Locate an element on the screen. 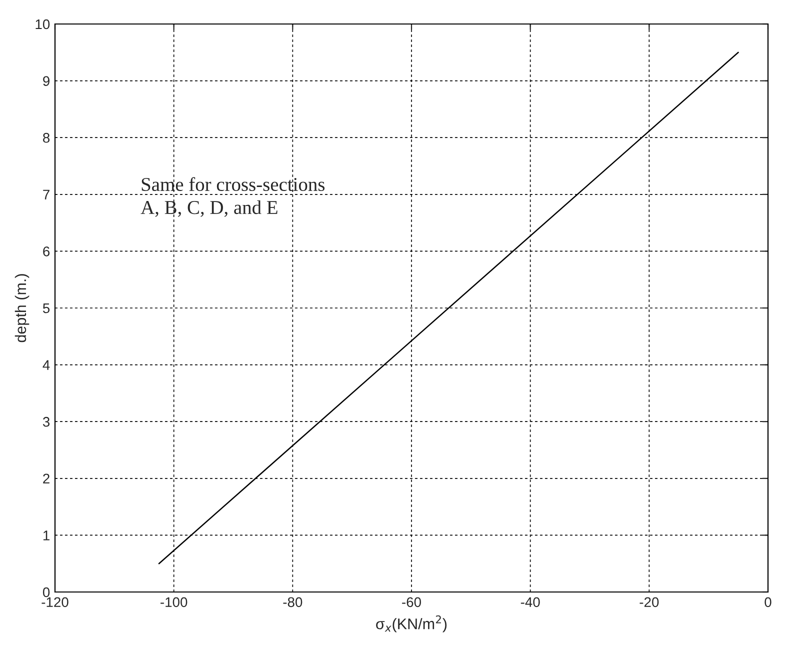 The width and height of the screenshot is (801, 659). y-tick-label: 7 is located at coordinates (46, 195).